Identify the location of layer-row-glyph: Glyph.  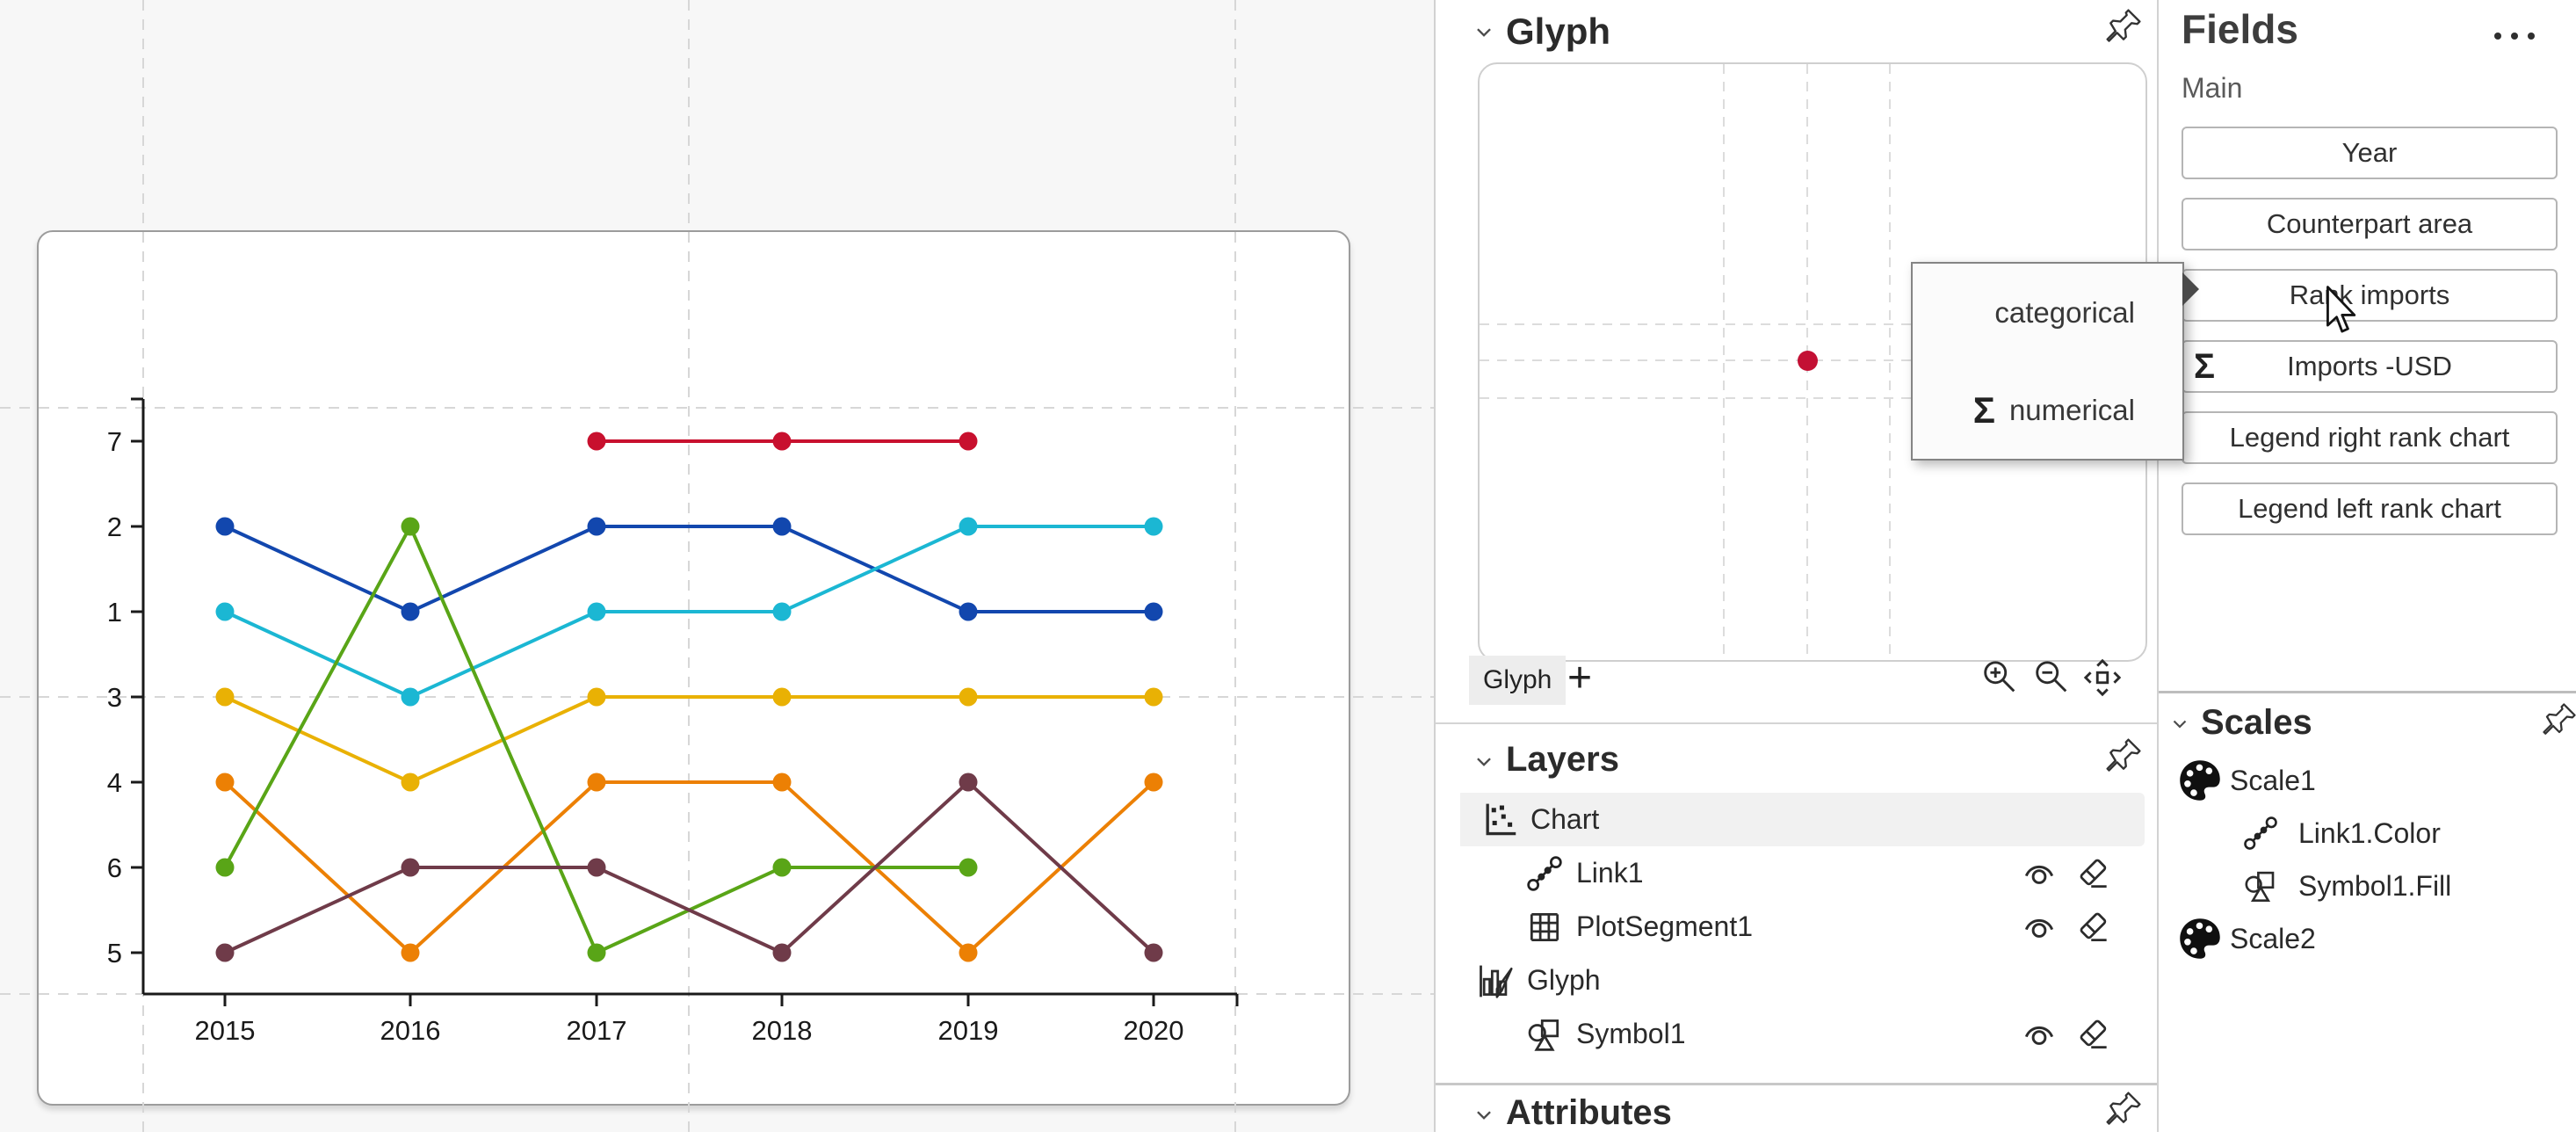
(1796, 980).